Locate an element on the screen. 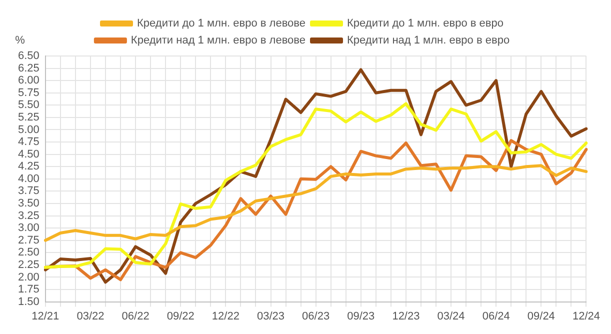  y-tick-label: 5.75 is located at coordinates (29, 92).